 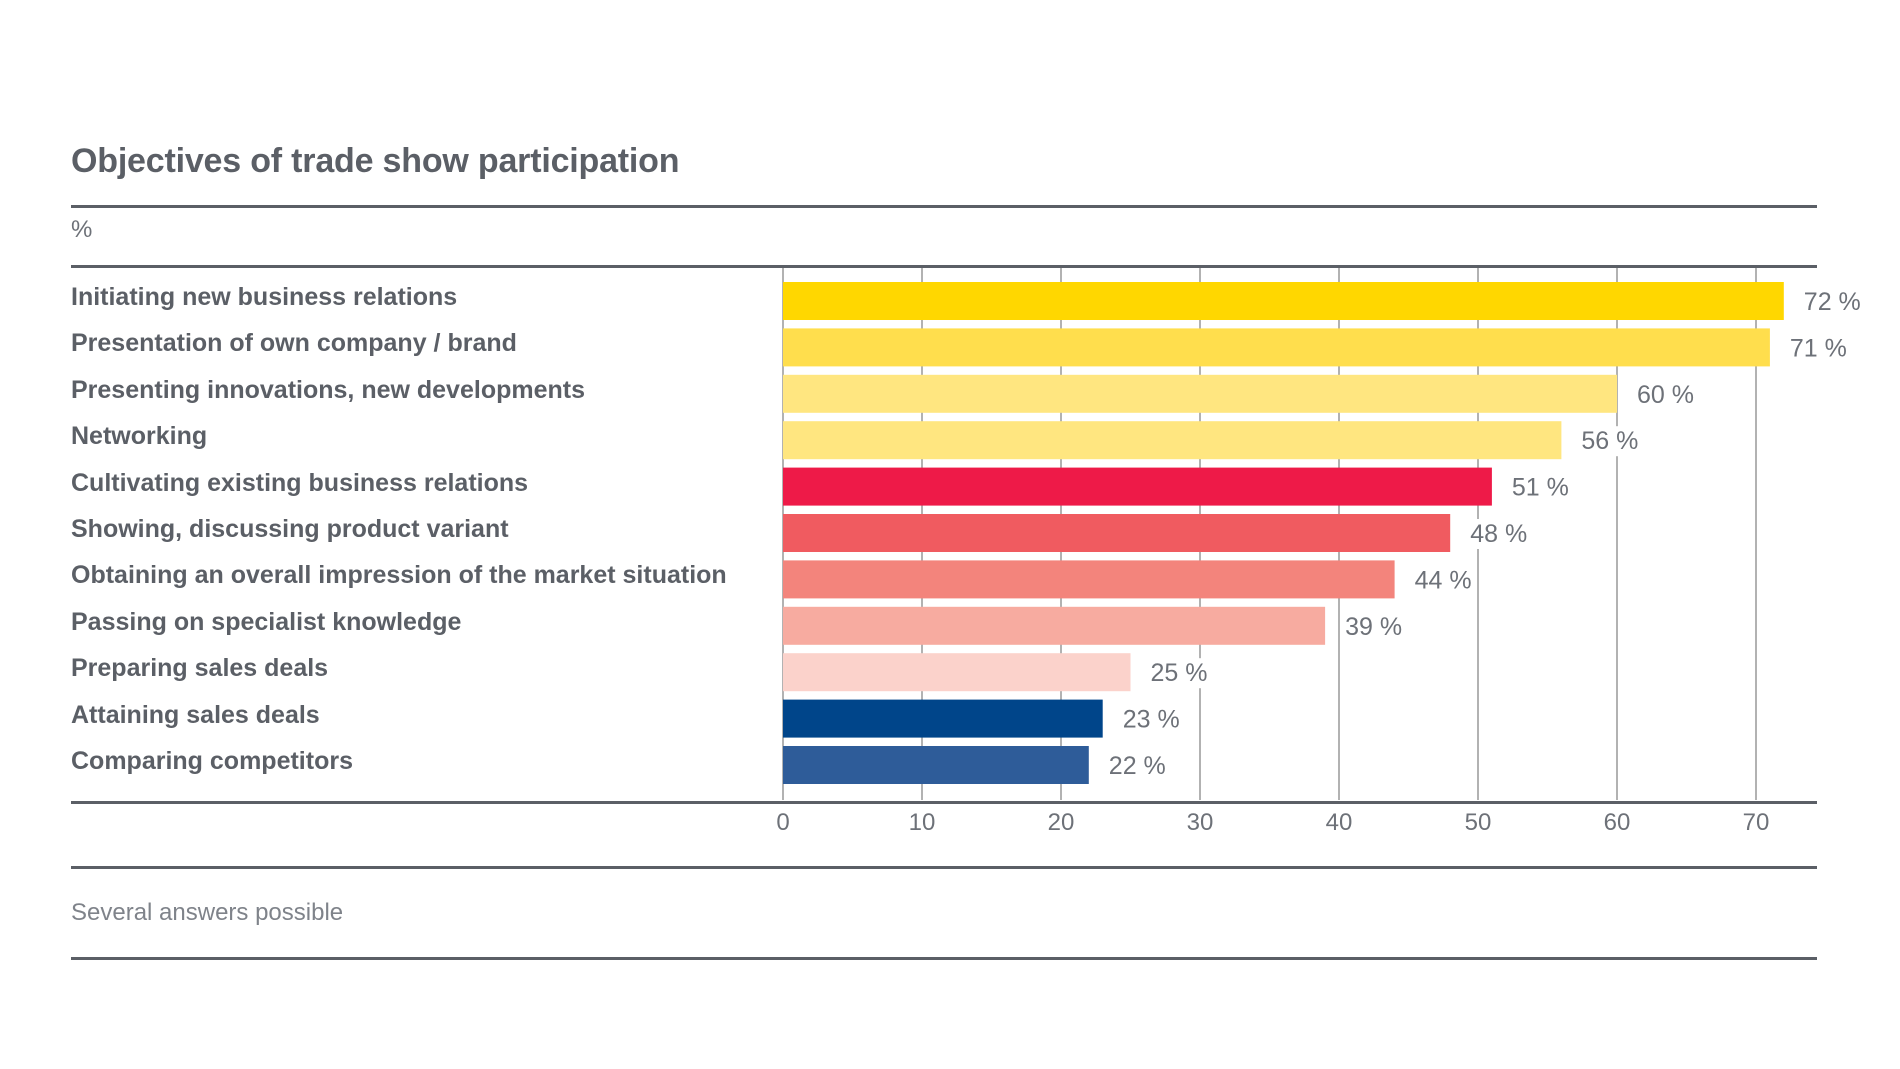 I want to click on value-label: 44 %, so click(x=1443, y=580).